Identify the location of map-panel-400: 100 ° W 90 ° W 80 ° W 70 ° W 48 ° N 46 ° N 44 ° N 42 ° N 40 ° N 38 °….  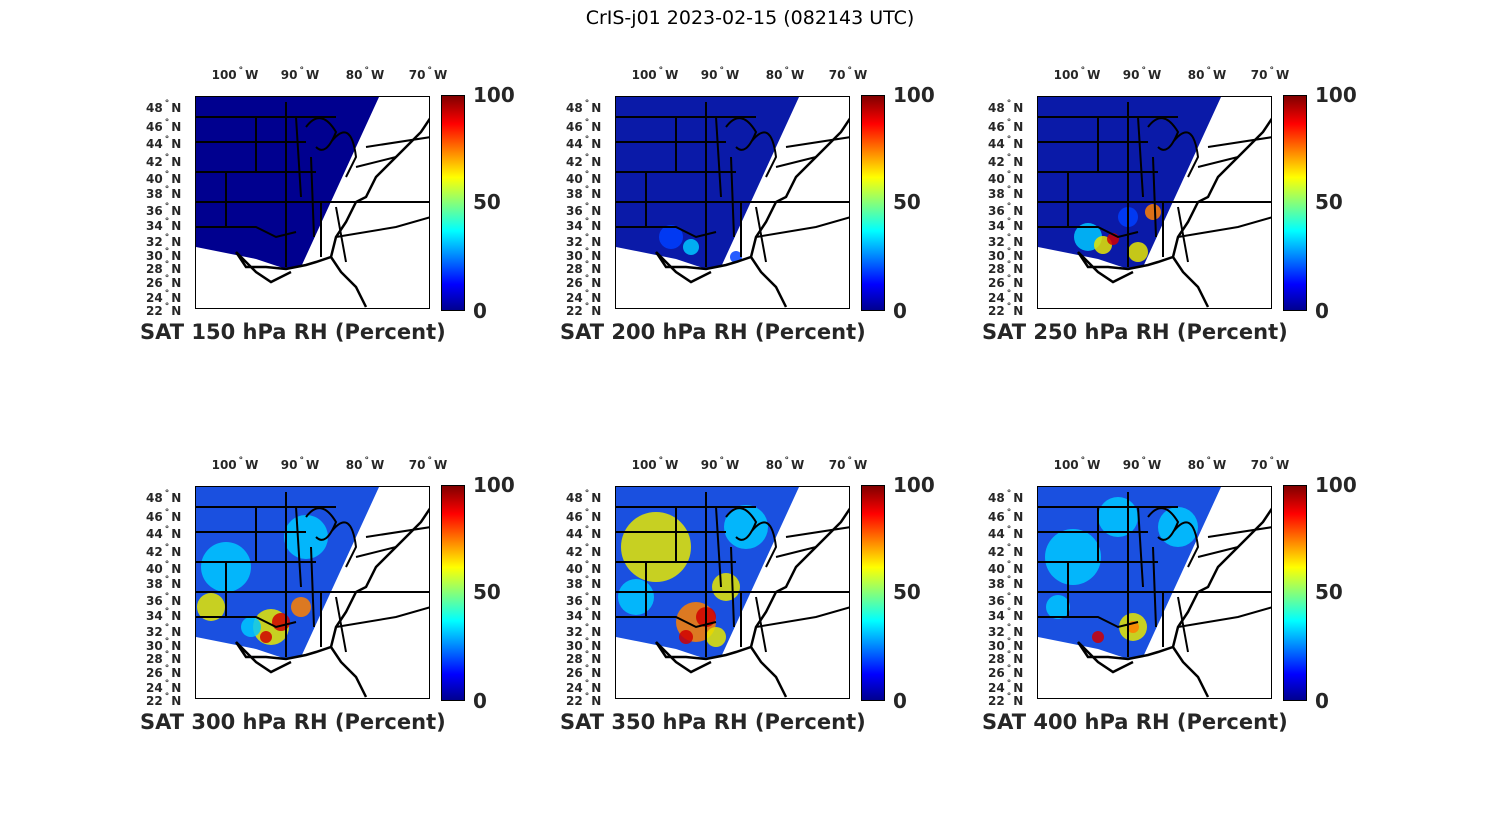
(1192, 600).